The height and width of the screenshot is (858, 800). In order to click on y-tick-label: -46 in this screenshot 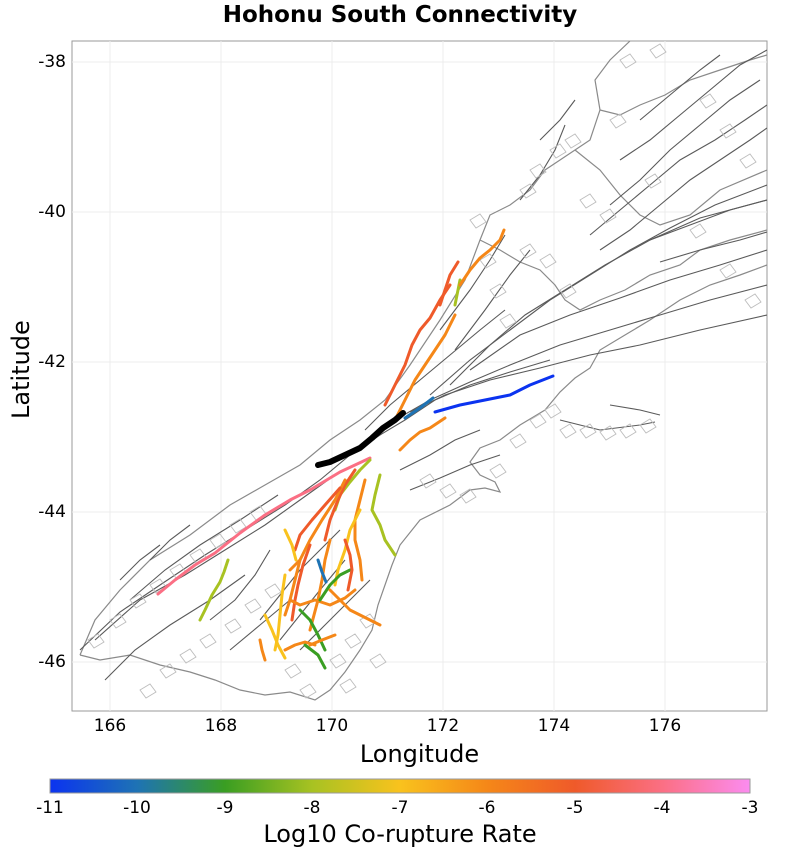, I will do `click(52, 662)`.